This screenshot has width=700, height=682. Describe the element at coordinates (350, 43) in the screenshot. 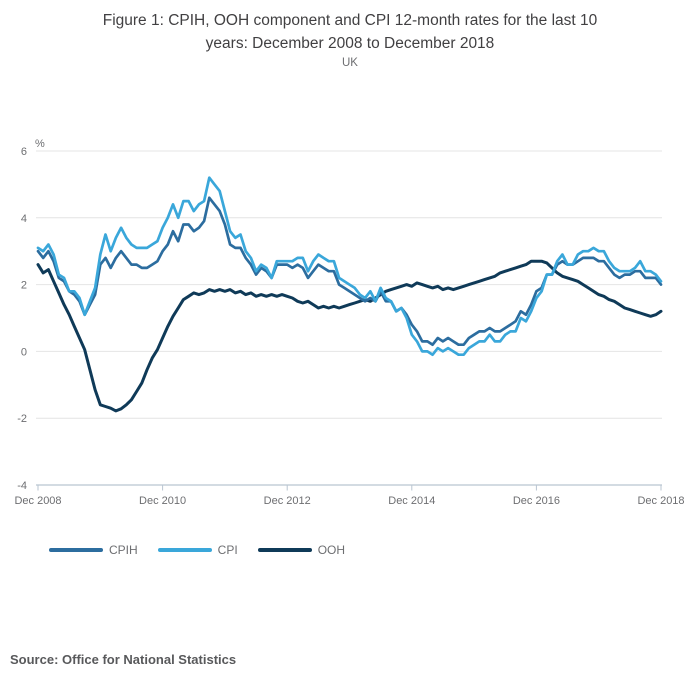

I see `page-title-line2: years: December 2008 to December 2018` at that location.